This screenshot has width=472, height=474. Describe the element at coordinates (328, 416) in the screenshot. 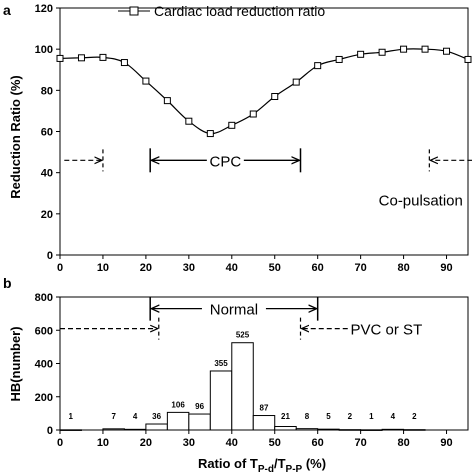

I see `bar-value-label: 5` at that location.